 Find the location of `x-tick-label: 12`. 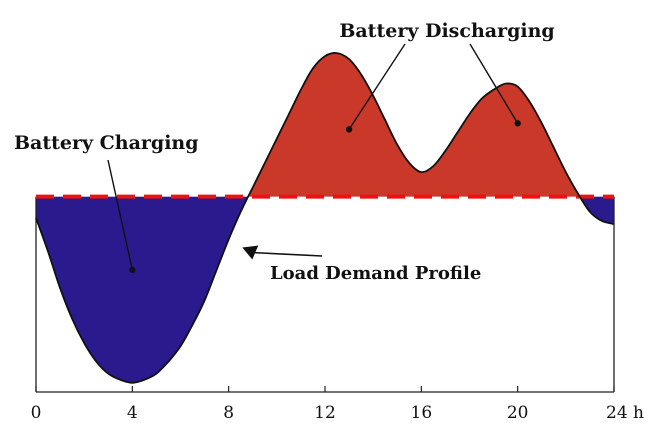

x-tick-label: 12 is located at coordinates (325, 413).